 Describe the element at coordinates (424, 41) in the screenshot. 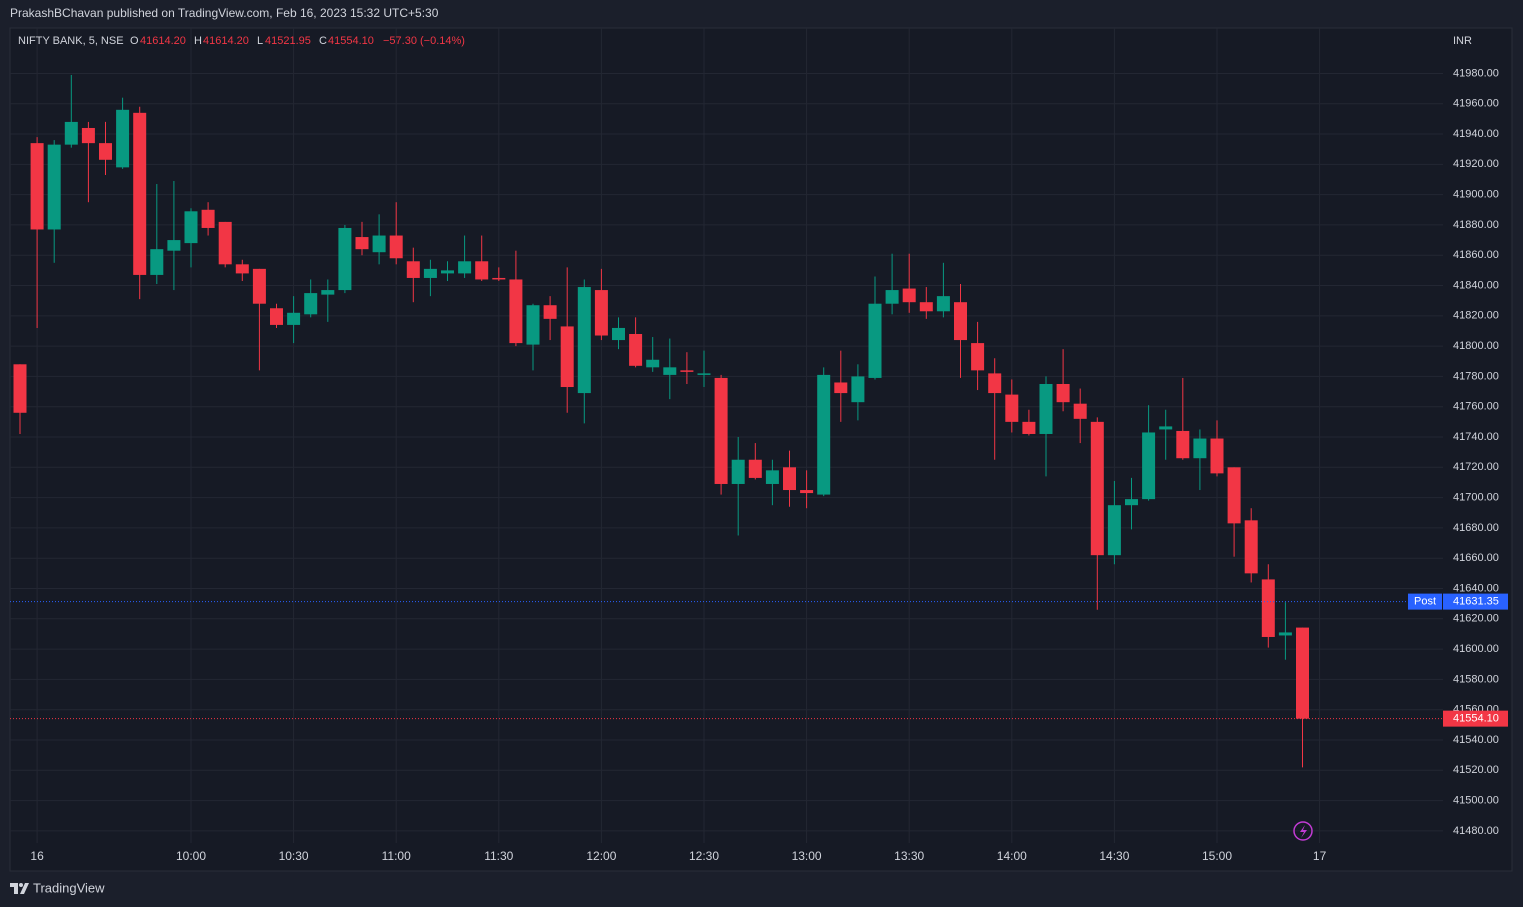

I see `legend-change: −57.30 (−0.14%)` at that location.